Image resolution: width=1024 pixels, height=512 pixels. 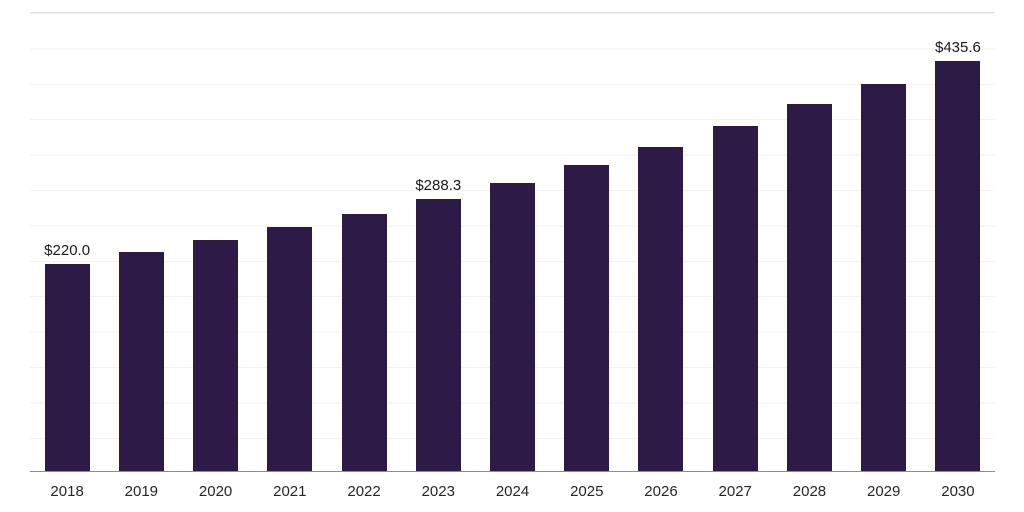 I want to click on bar-column: $288.3, so click(x=438, y=242).